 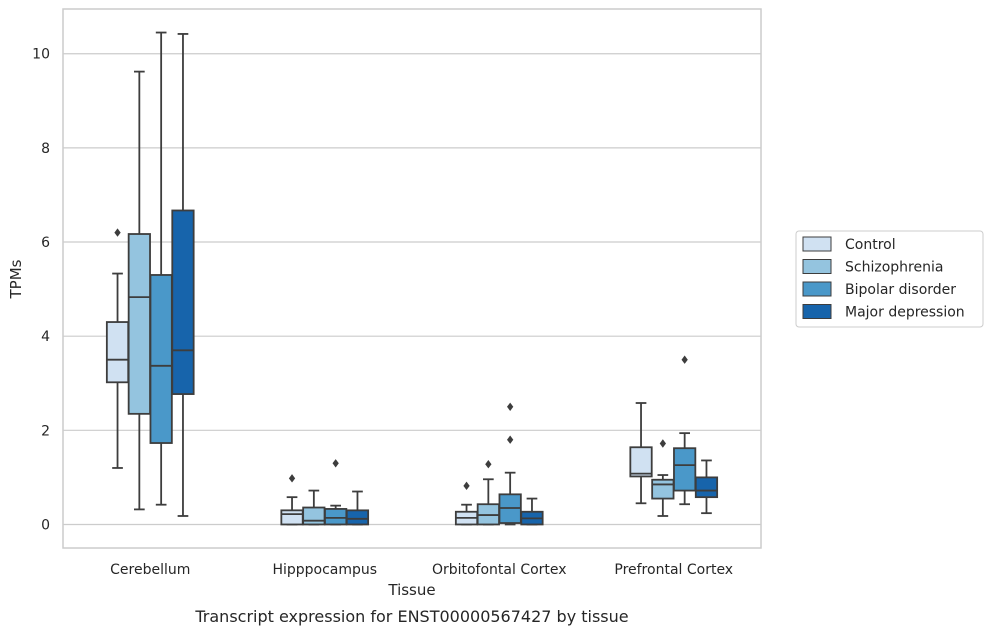 What do you see at coordinates (324, 570) in the screenshot?
I see `x-tick-label: Hipppocampus` at bounding box center [324, 570].